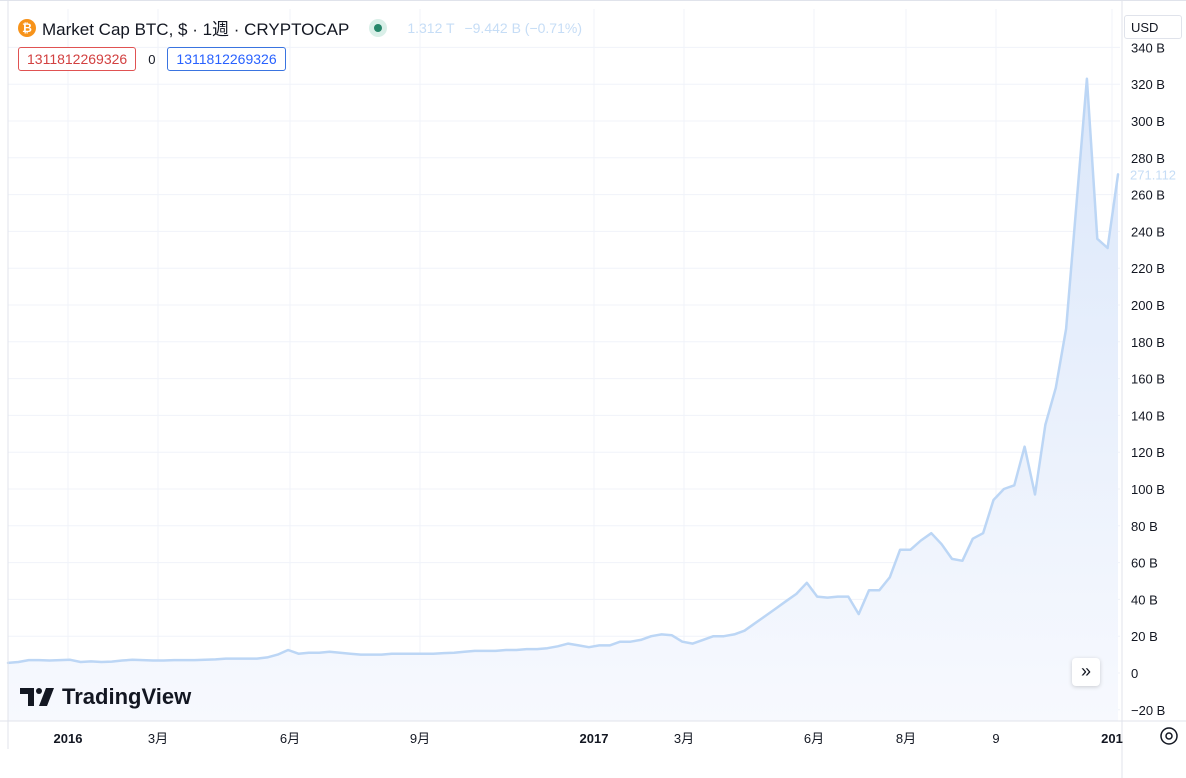  I want to click on bitcoin-icon: ₿, so click(27, 27).